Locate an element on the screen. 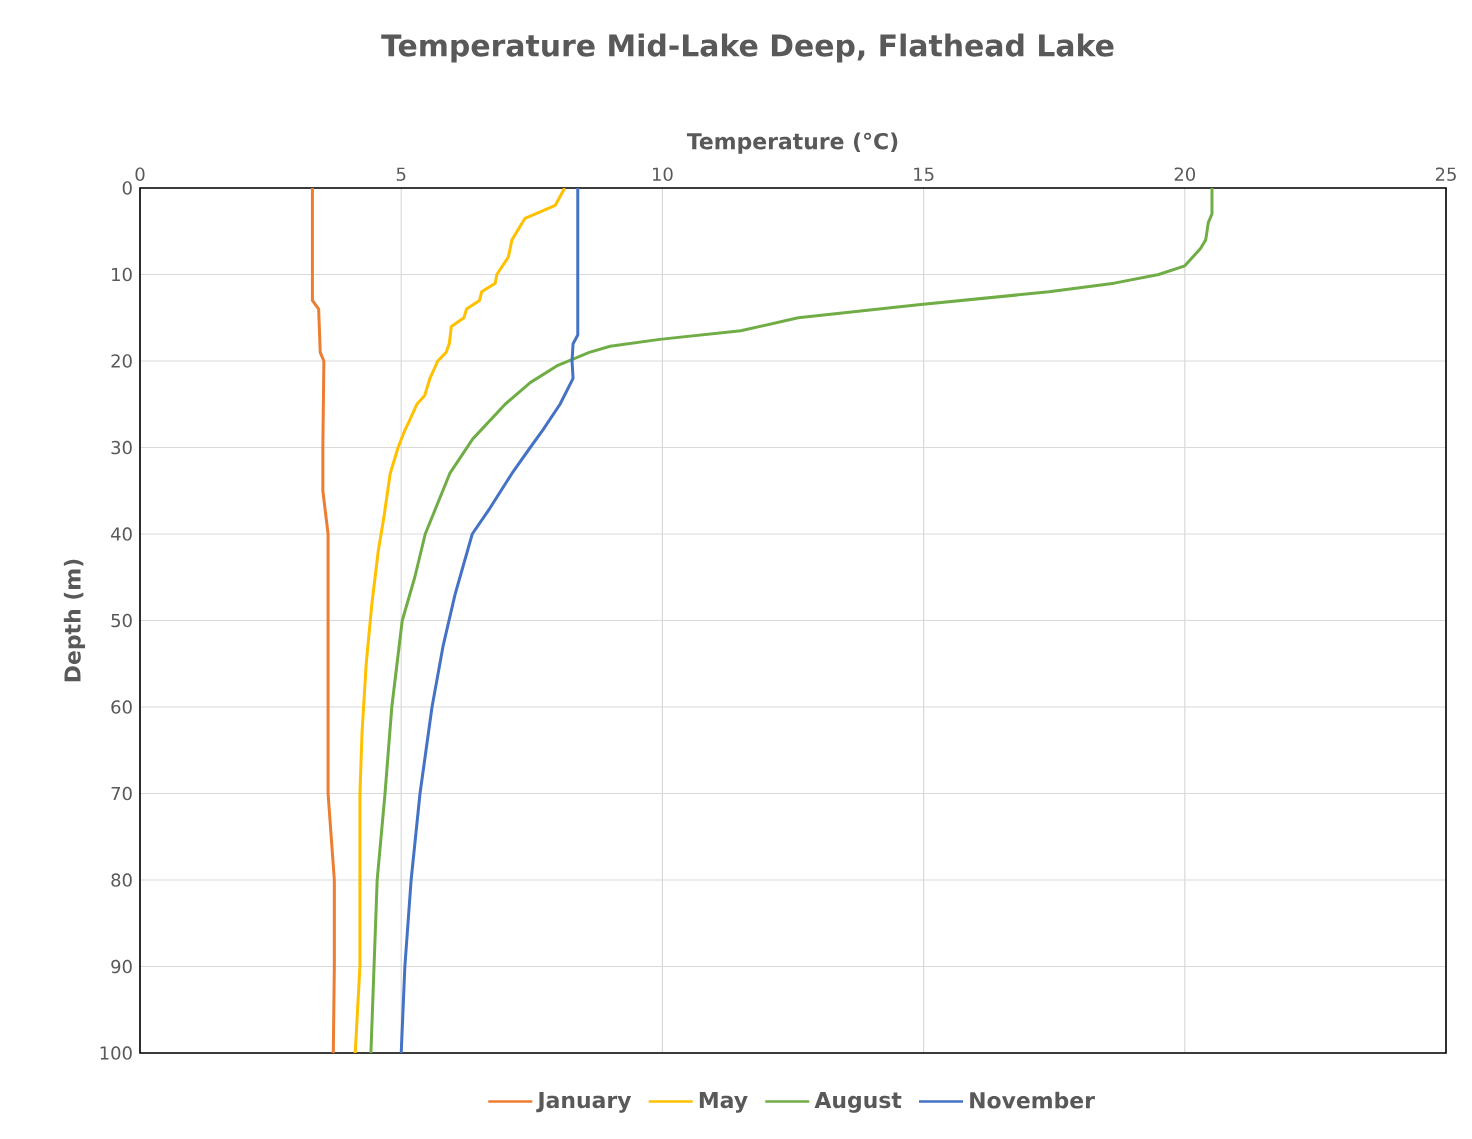  y-tick-label: 80 is located at coordinates (121, 880).